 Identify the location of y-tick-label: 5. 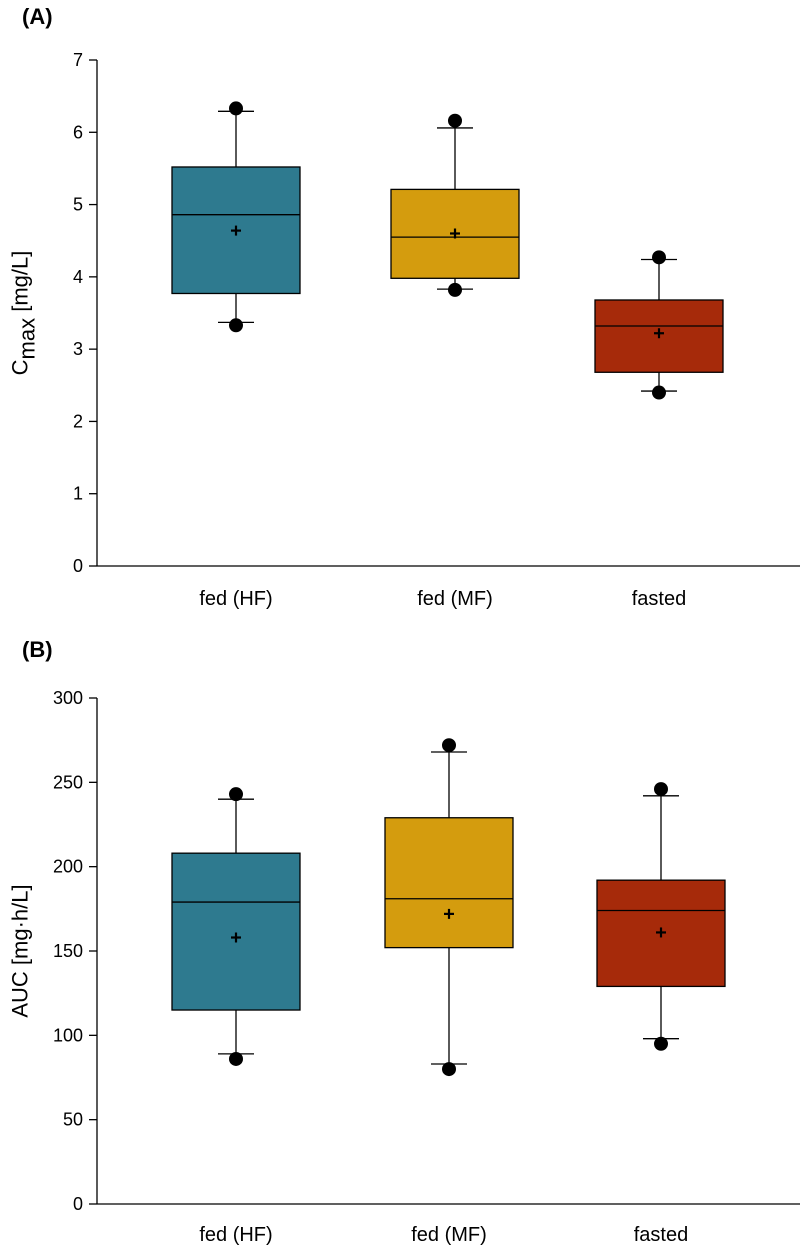
(78, 205).